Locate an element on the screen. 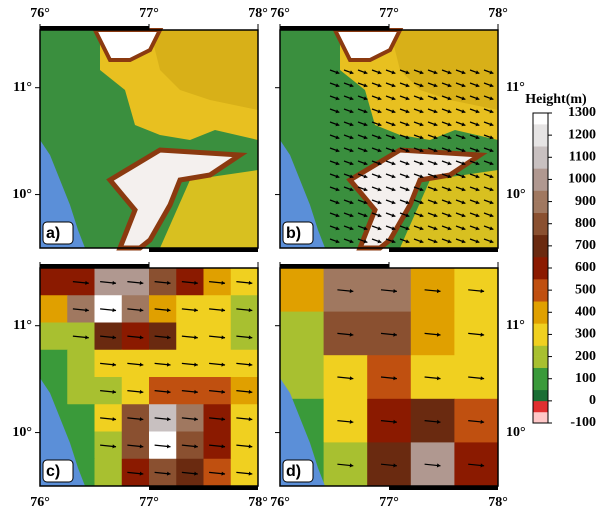 The height and width of the screenshot is (514, 603). colorbar-tick-label: 100 is located at coordinates (585, 378).